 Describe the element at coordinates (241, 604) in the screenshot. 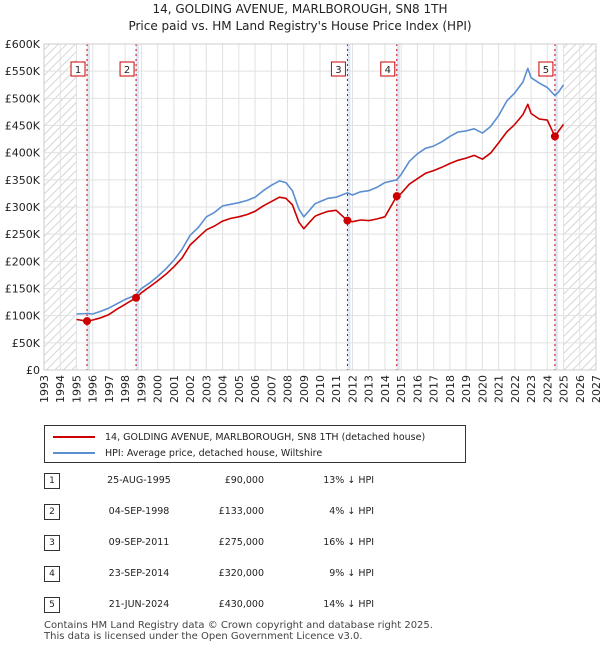

I see `sale-price: £430,000` at that location.